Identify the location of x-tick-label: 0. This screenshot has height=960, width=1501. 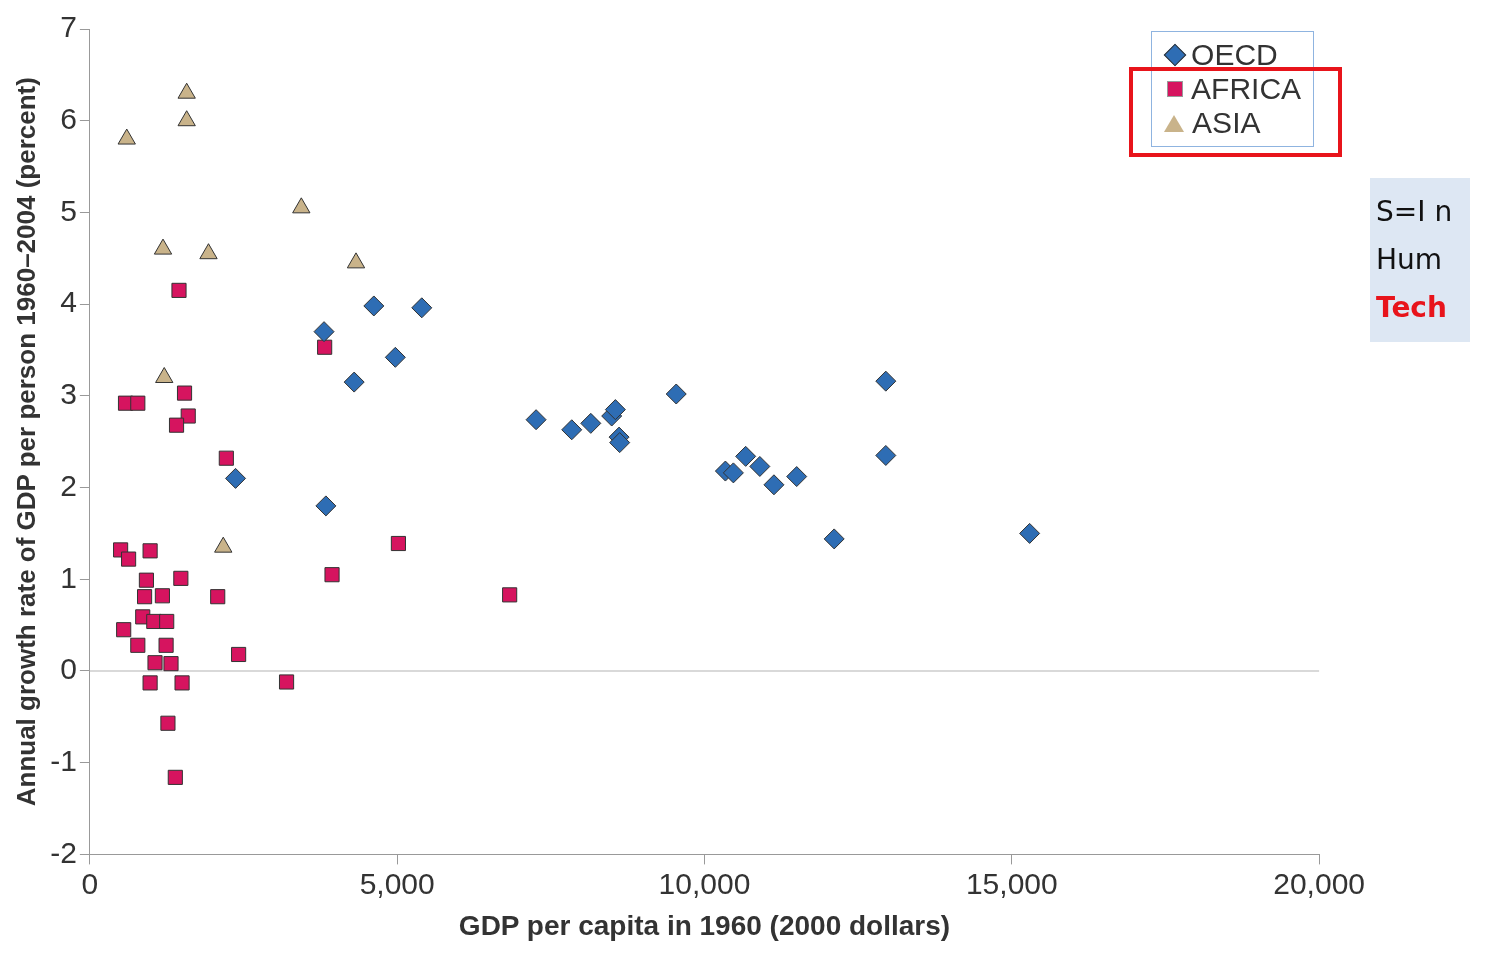
(90, 883).